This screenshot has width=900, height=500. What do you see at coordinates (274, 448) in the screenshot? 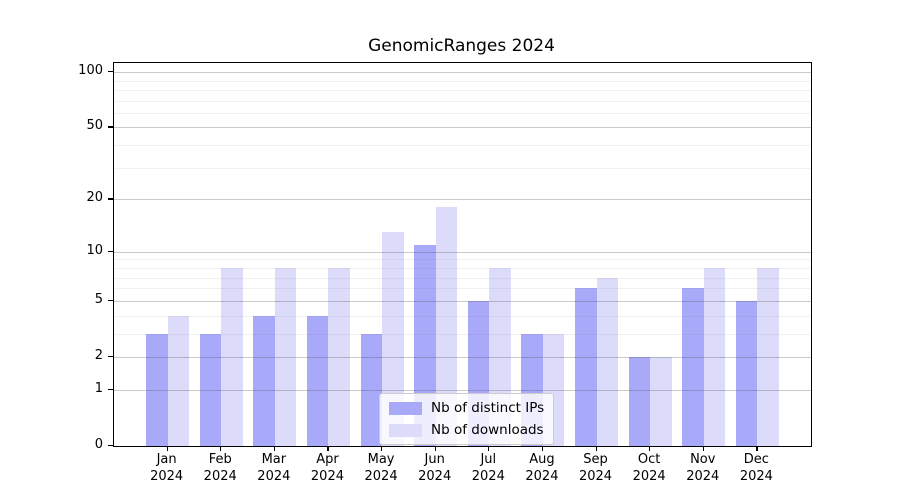
I see `x-tick-mark-mar-2024` at bounding box center [274, 448].